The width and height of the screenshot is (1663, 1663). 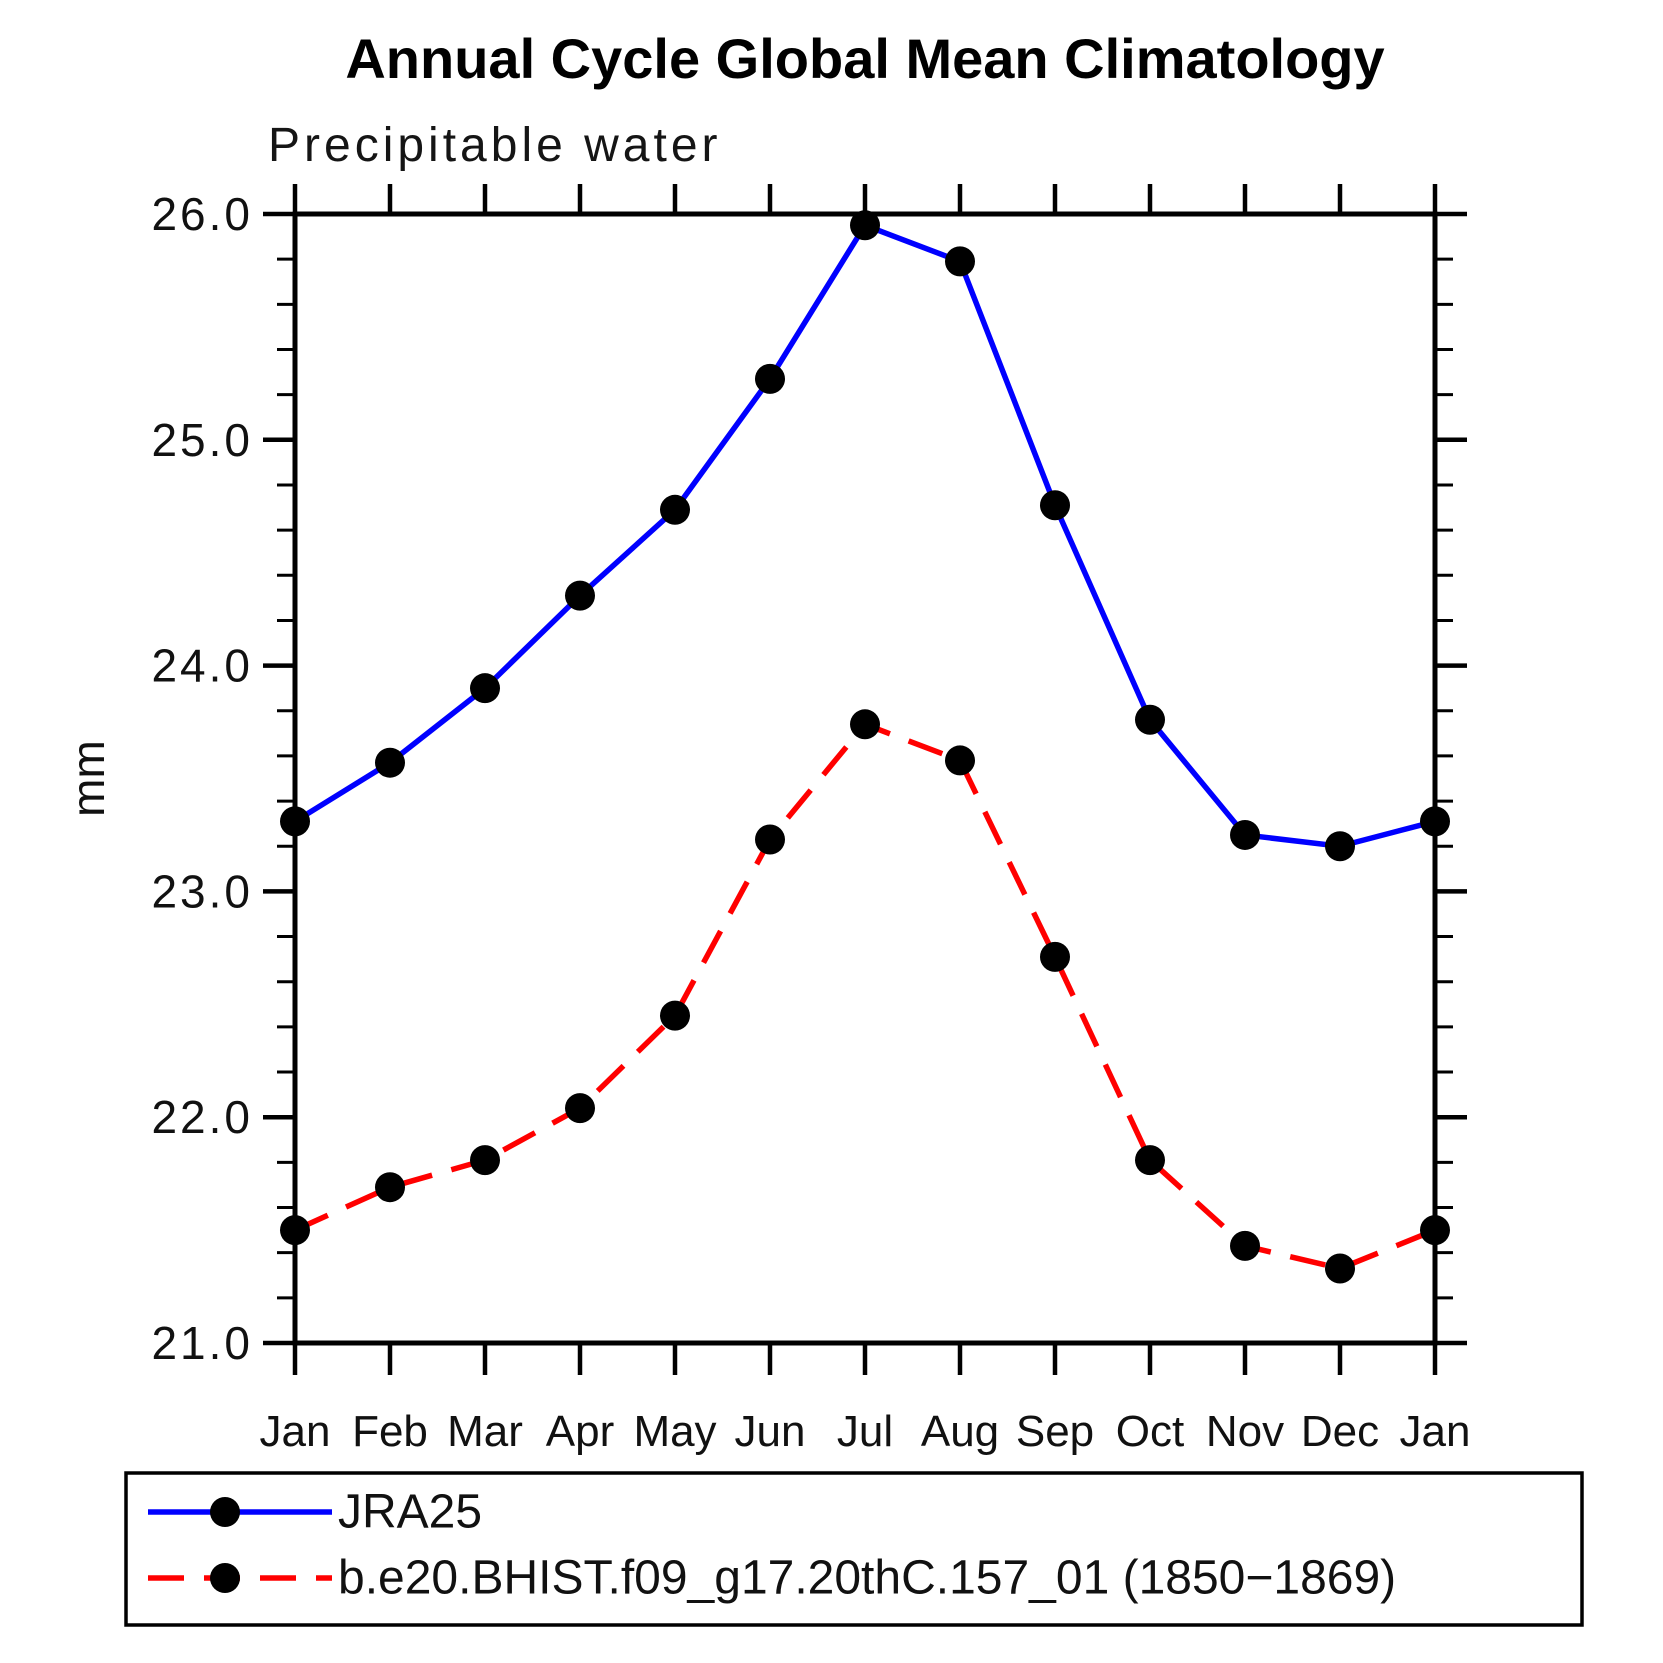 What do you see at coordinates (1150, 1431) in the screenshot?
I see `x-tick-label: Oct` at bounding box center [1150, 1431].